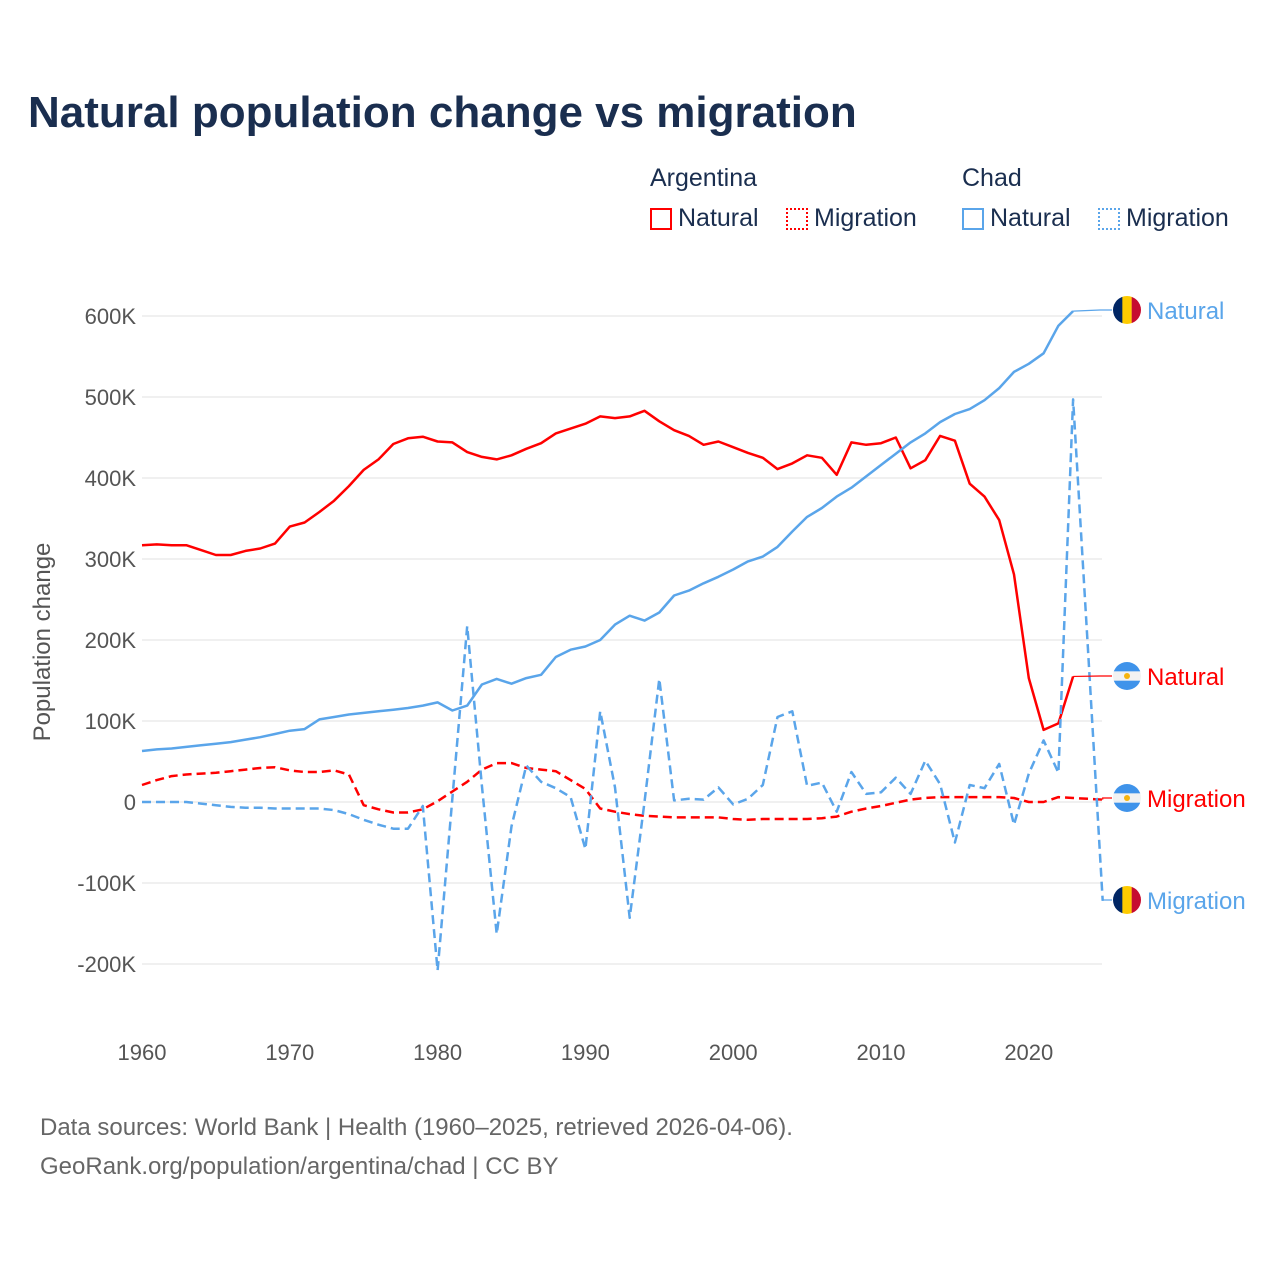 Image resolution: width=1280 pixels, height=1280 pixels. What do you see at coordinates (437, 1052) in the screenshot?
I see `x-tick-label: 1980` at bounding box center [437, 1052].